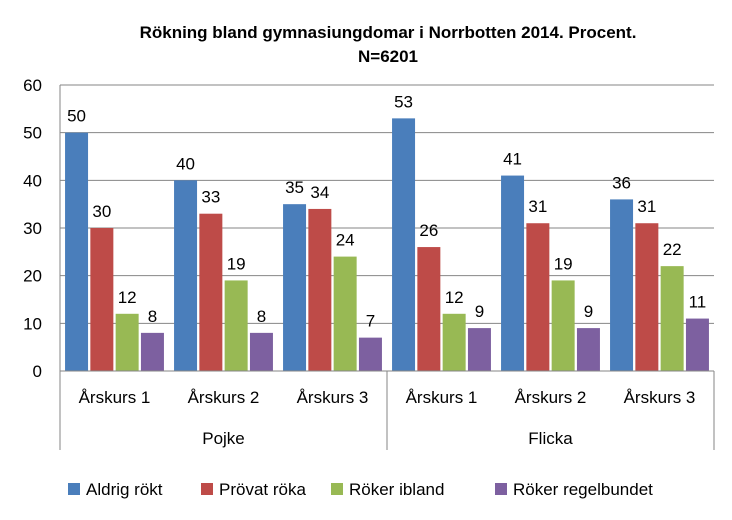 This screenshot has width=732, height=520. I want to click on y-tick-label: 50, so click(32, 133).